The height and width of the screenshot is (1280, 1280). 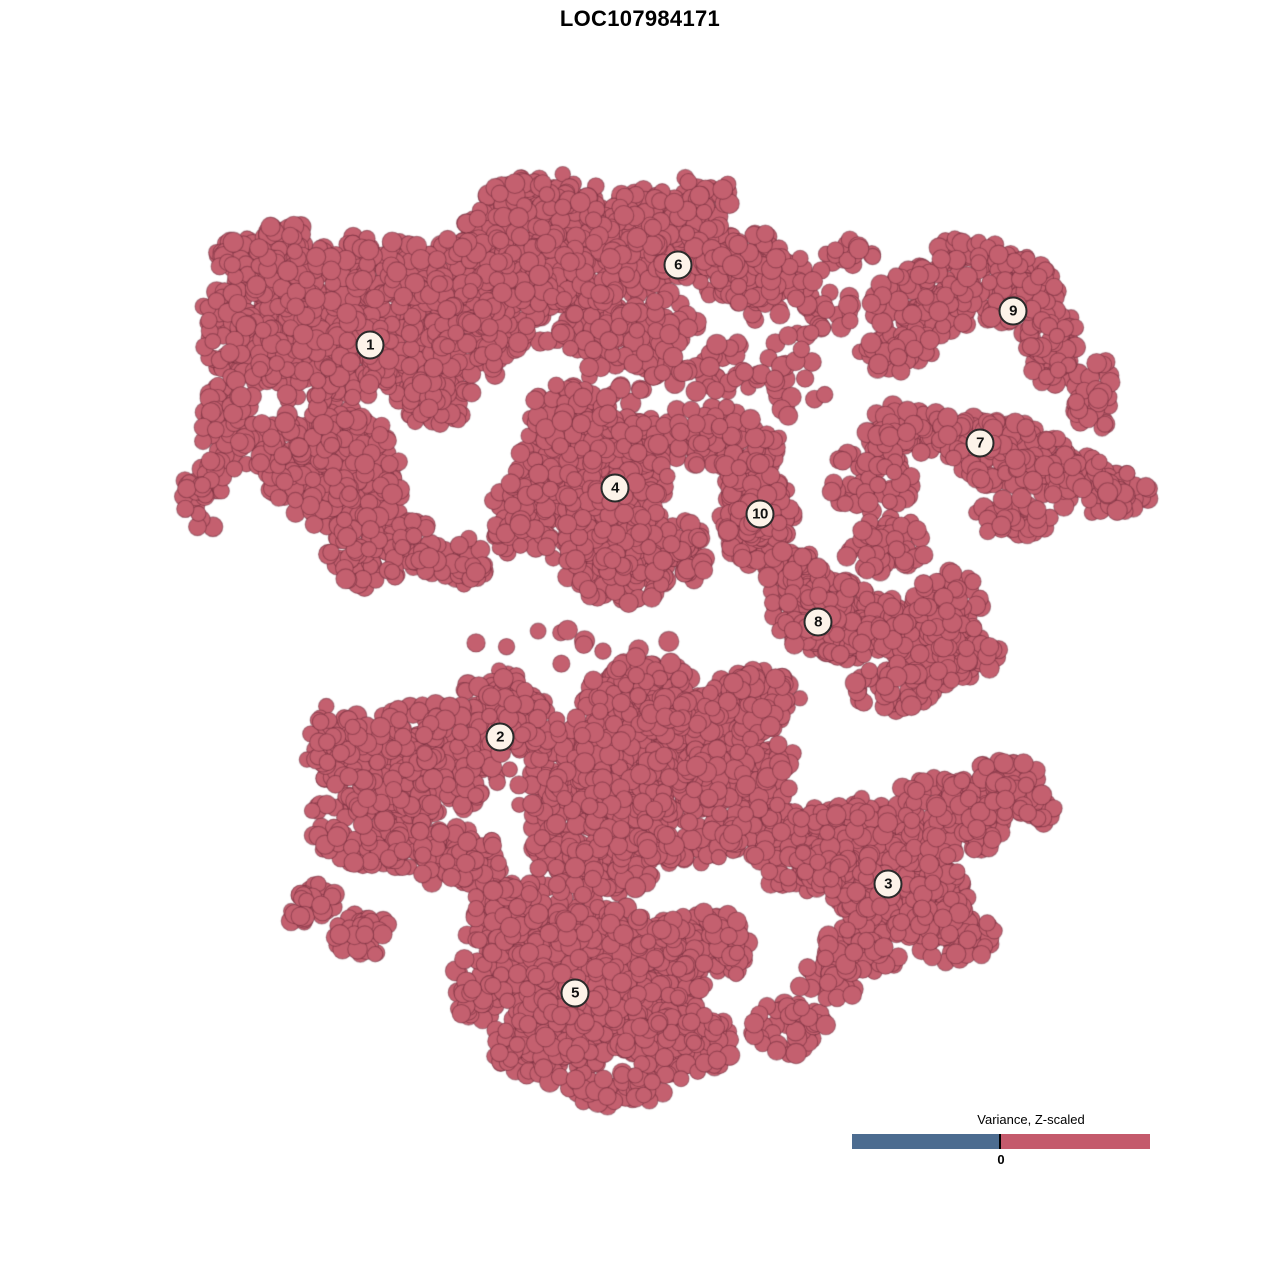 I want to click on cluster-label: 10, so click(x=760, y=514).